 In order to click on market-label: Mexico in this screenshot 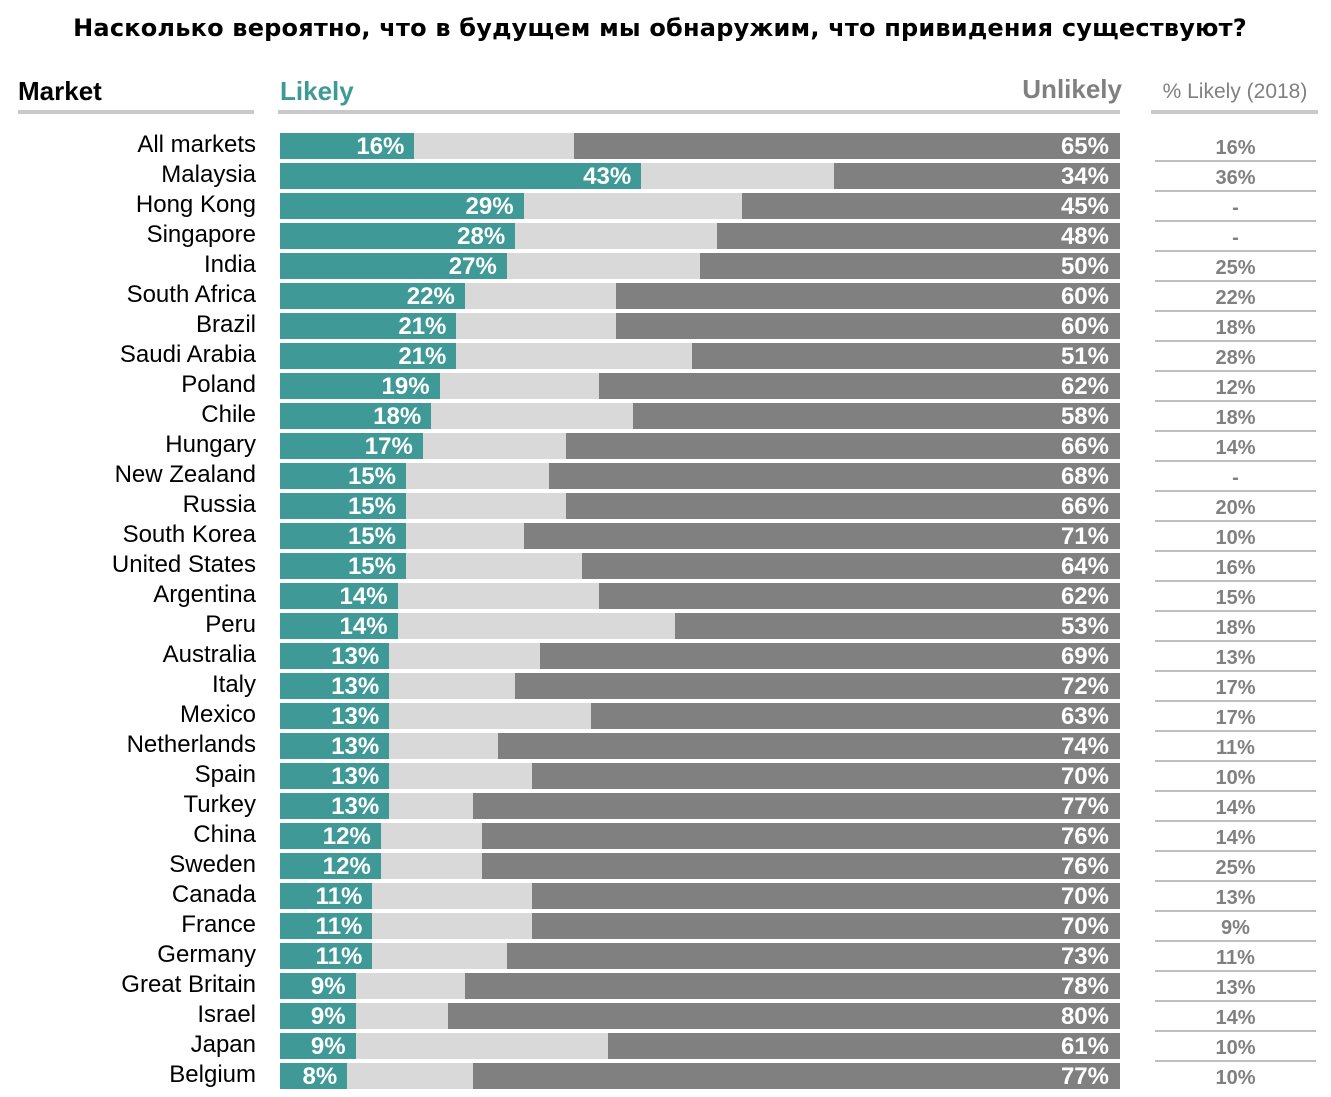, I will do `click(217, 714)`.